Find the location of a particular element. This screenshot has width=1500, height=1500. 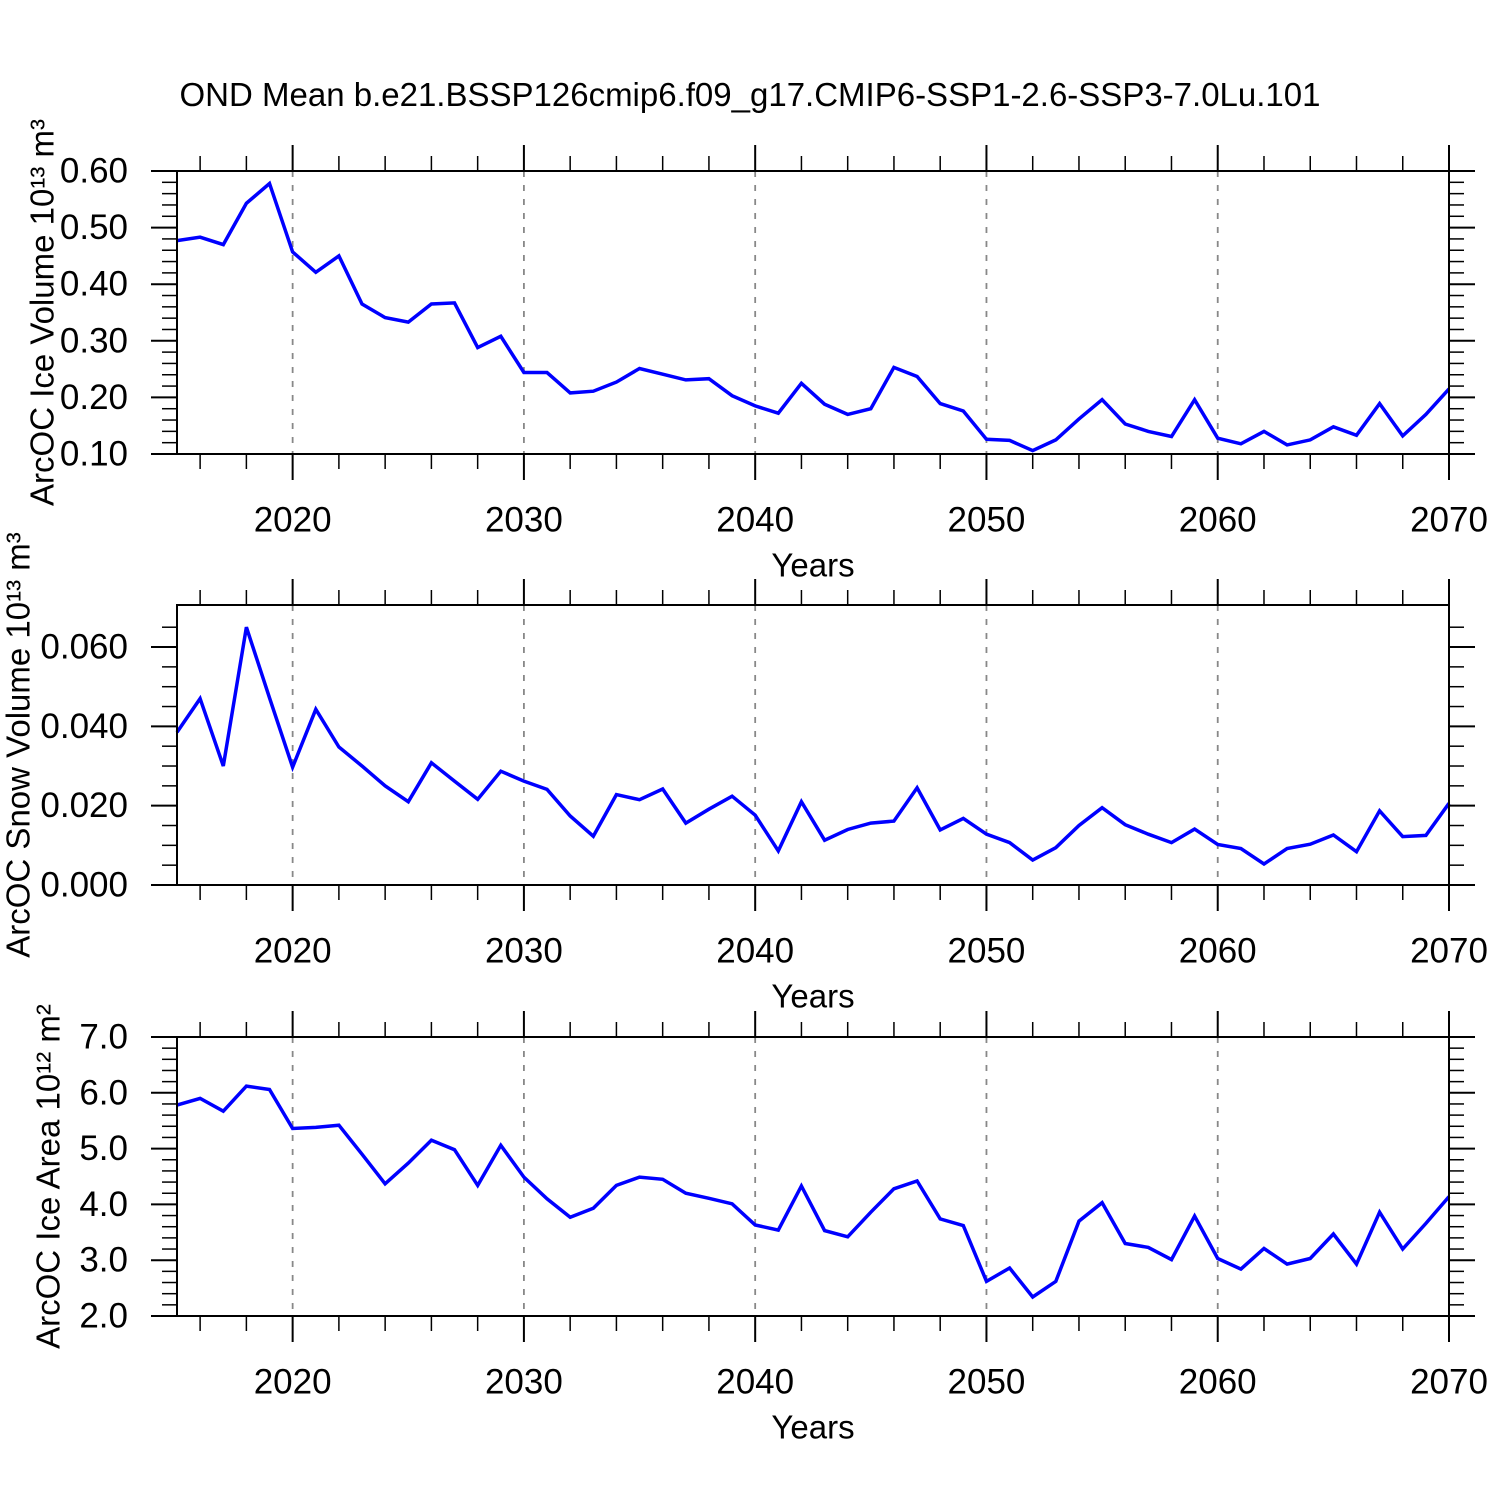

y-axis-title-ice-area: ArcOC Ice Area 10¹² m² is located at coordinates (48, 1176).